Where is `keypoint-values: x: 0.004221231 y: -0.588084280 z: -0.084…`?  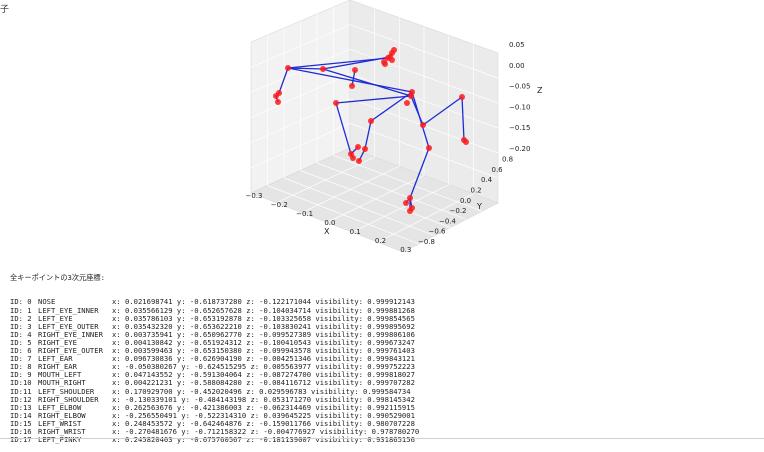 keypoint-values: x: 0.004221231 y: -0.588084280 z: -0.084… is located at coordinates (263, 383).